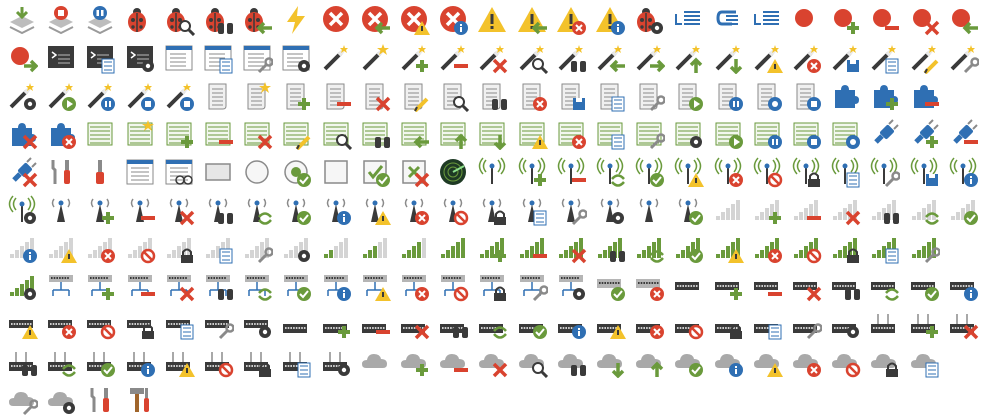  Describe the element at coordinates (688, 134) in the screenshot. I see `table-gear-icon` at that location.